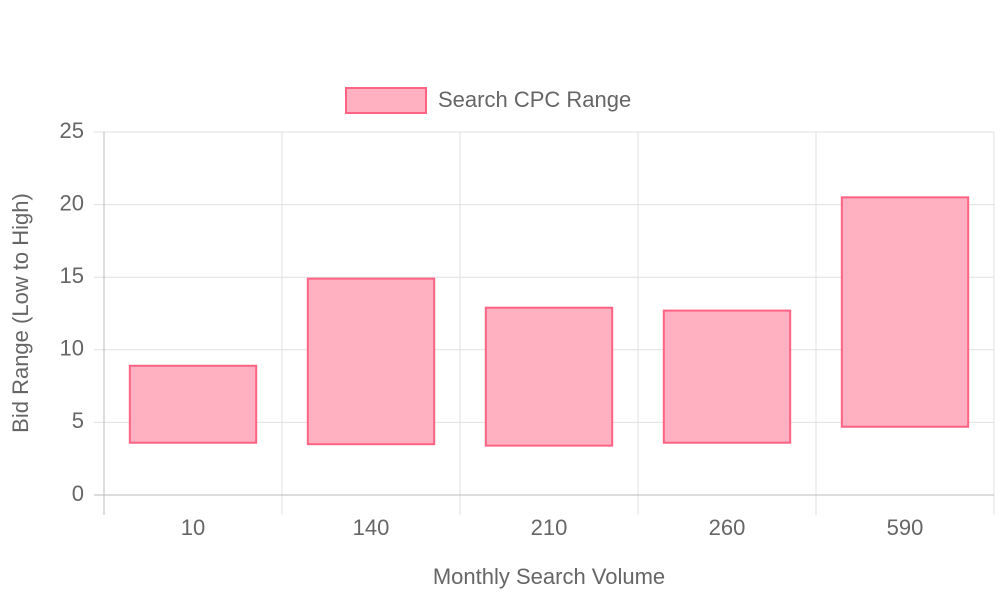 The image size is (1000, 600). What do you see at coordinates (549, 576) in the screenshot?
I see `x-axis-title: Monthly Search Volume` at bounding box center [549, 576].